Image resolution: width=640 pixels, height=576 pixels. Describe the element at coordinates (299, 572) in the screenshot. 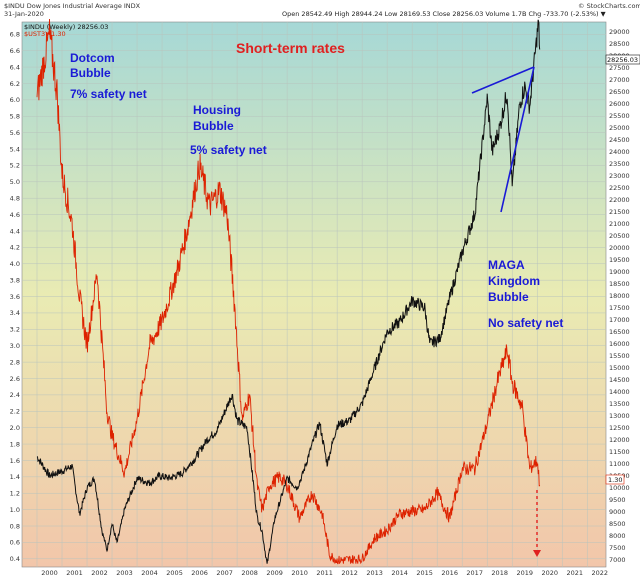

I see `x-tick-label: 2010` at that location.